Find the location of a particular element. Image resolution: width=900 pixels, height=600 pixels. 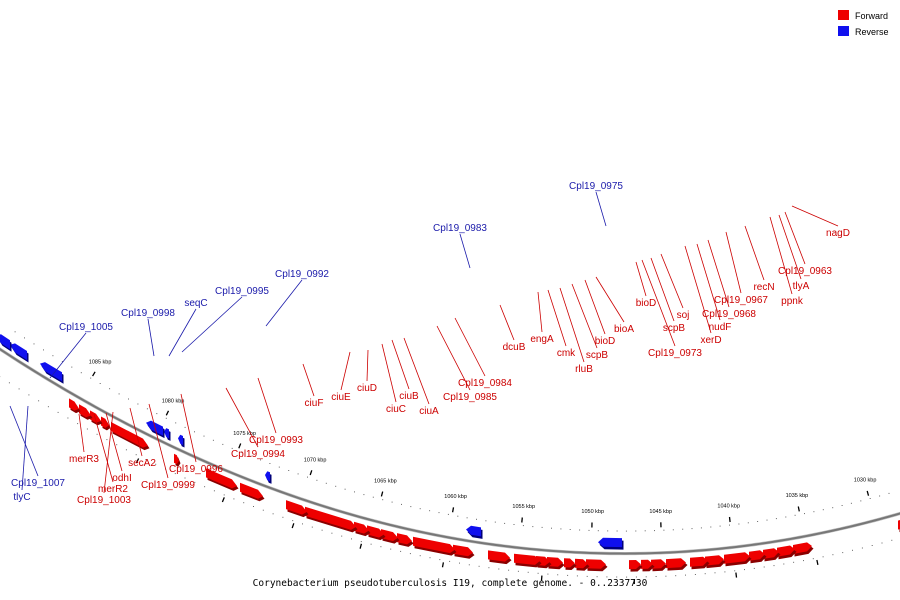

gene-label: ciuC is located at coordinates (396, 409).